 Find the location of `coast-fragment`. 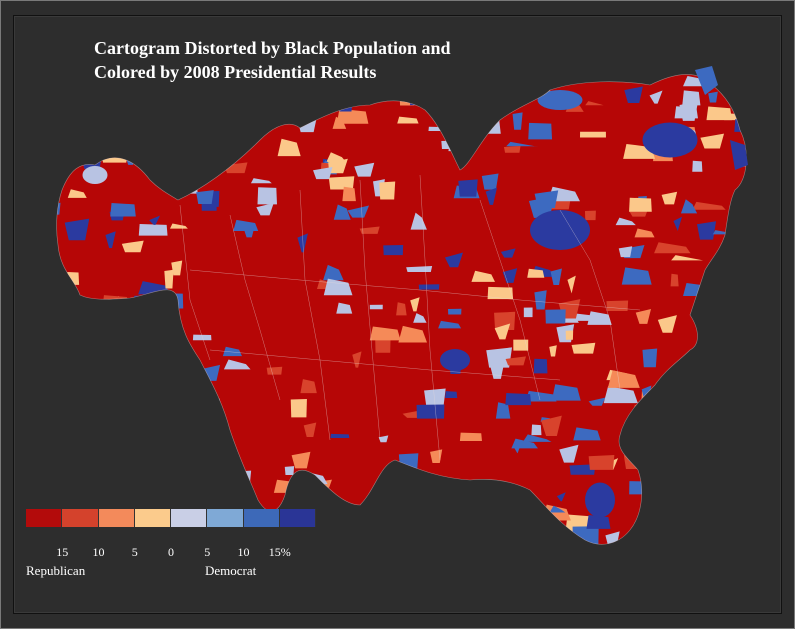

coast-fragment is located at coordinates (739, 155).